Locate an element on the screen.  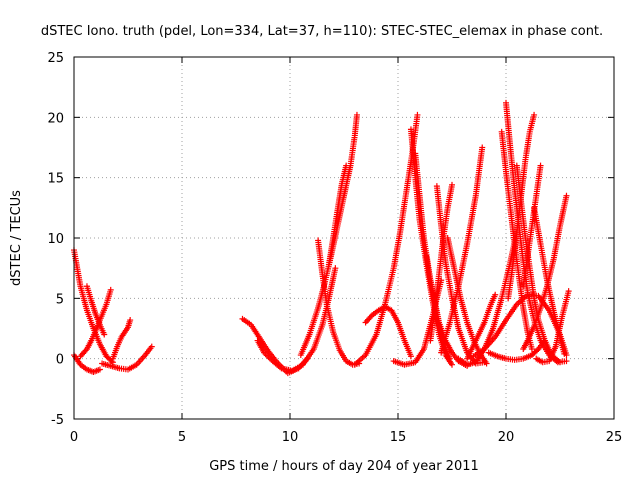
y-tick-label: 15 is located at coordinates (55, 179).